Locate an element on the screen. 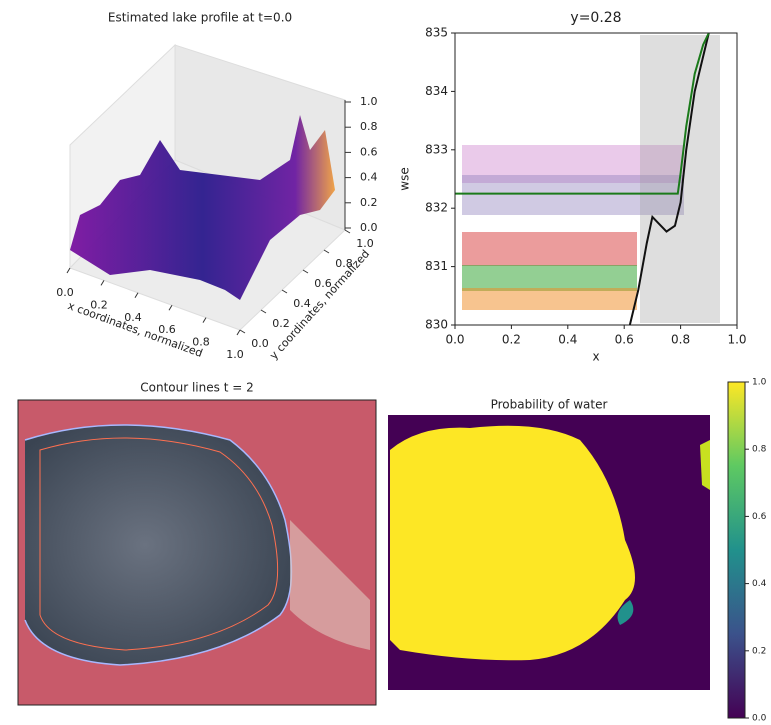 The height and width of the screenshot is (725, 771). z-tick-label: 0.2 is located at coordinates (369, 202).